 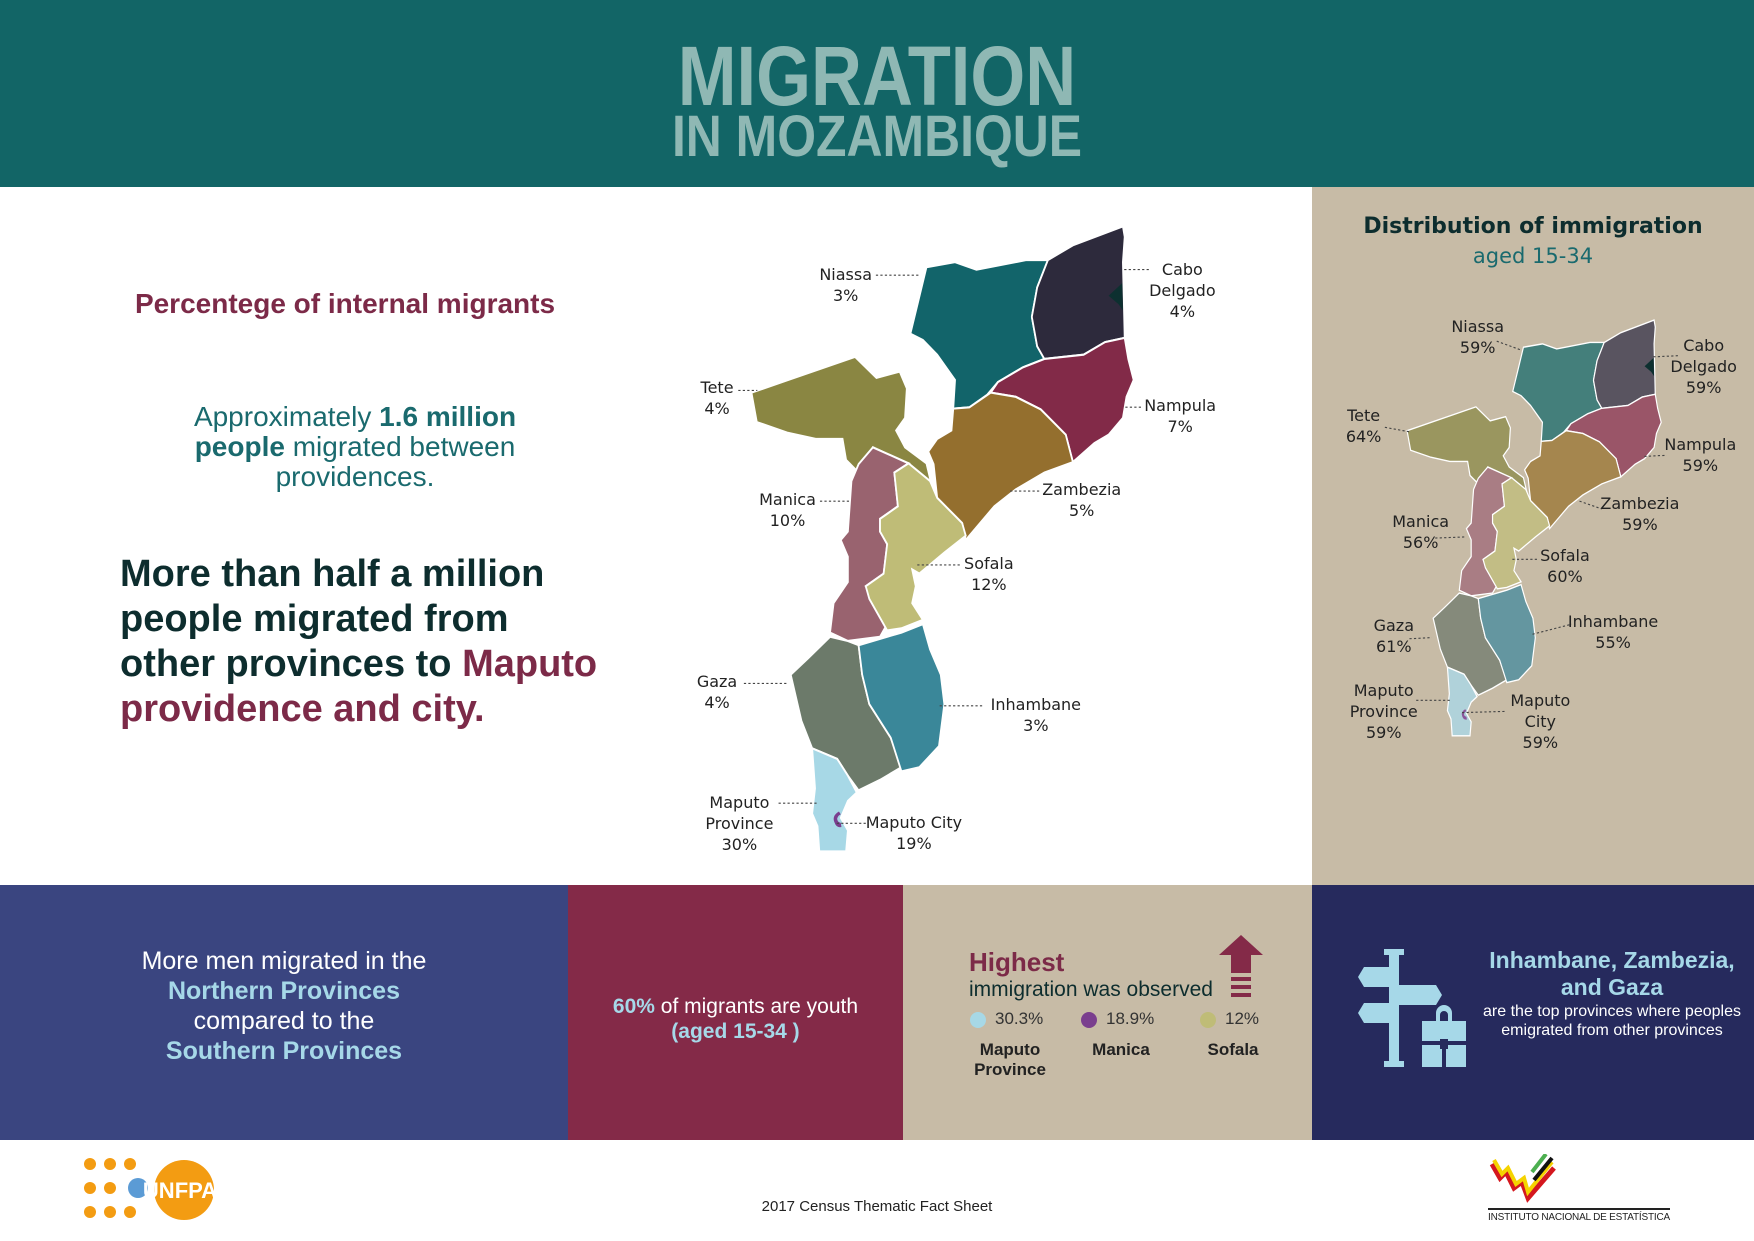 What do you see at coordinates (1612, 973) in the screenshot?
I see `emigration-title: Inhambane, Zambezia, and Gaza` at bounding box center [1612, 973].